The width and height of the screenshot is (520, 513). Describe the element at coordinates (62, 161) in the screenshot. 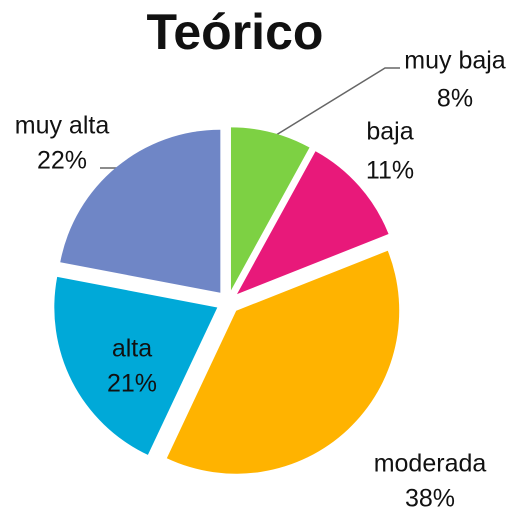

I see `slice-percent: 22%` at that location.